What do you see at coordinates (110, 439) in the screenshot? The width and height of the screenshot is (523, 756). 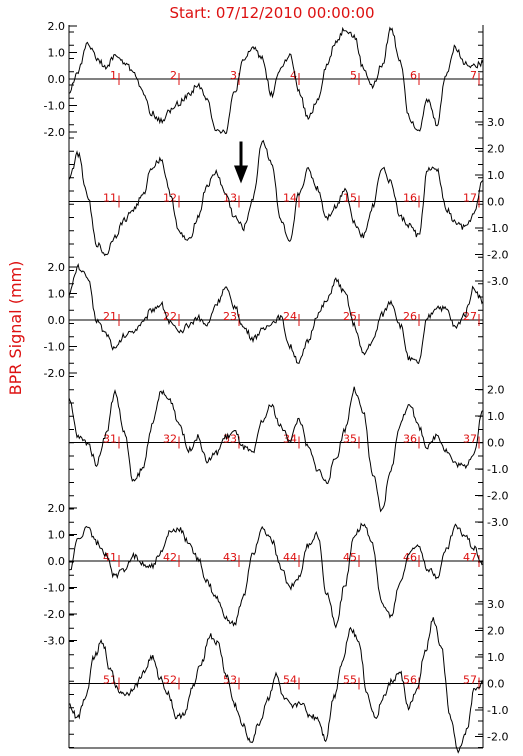 I see `minute-label: 31` at bounding box center [110, 439].